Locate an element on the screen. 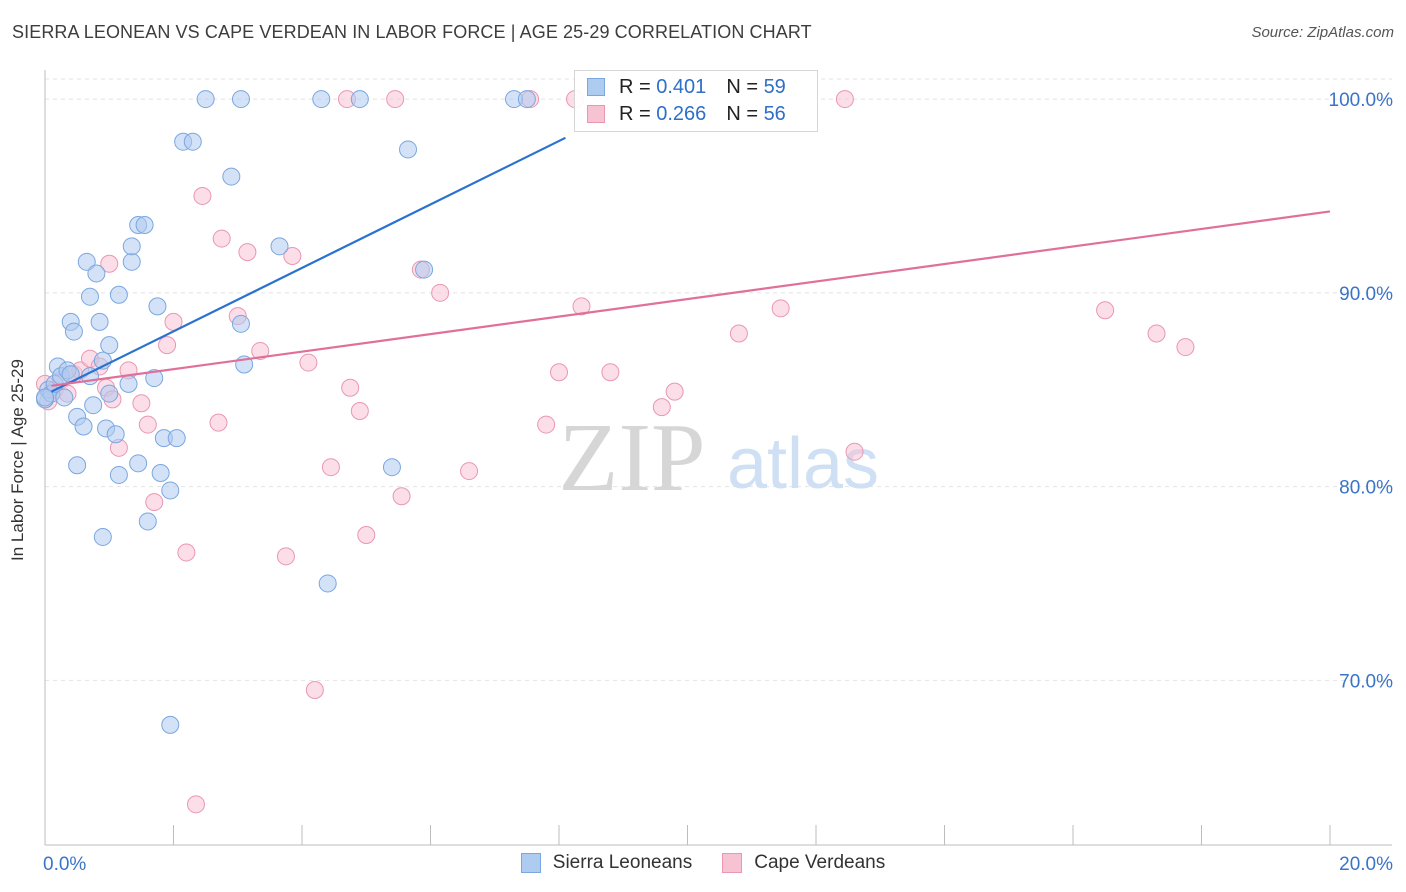  y-tick-label: 80.0% is located at coordinates (1366, 488).